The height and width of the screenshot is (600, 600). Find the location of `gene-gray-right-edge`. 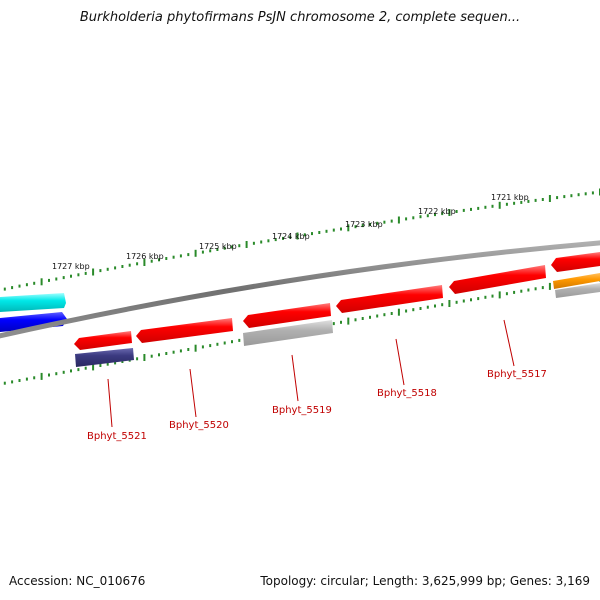

gene-gray-right-edge is located at coordinates (577, 290).